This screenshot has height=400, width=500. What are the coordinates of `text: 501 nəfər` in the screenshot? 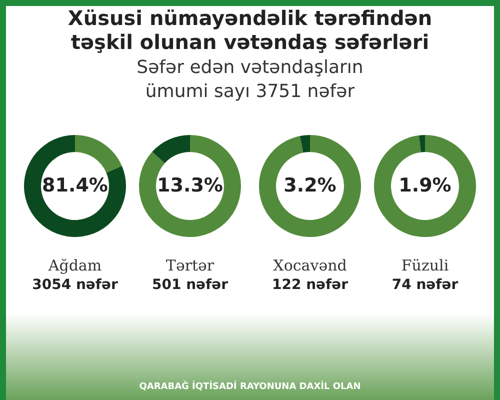 It's located at (190, 285).